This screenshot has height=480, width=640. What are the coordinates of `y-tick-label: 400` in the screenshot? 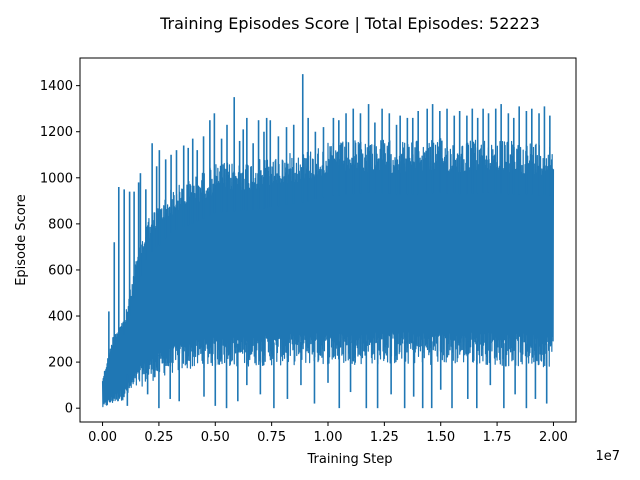 It's located at (60, 317).